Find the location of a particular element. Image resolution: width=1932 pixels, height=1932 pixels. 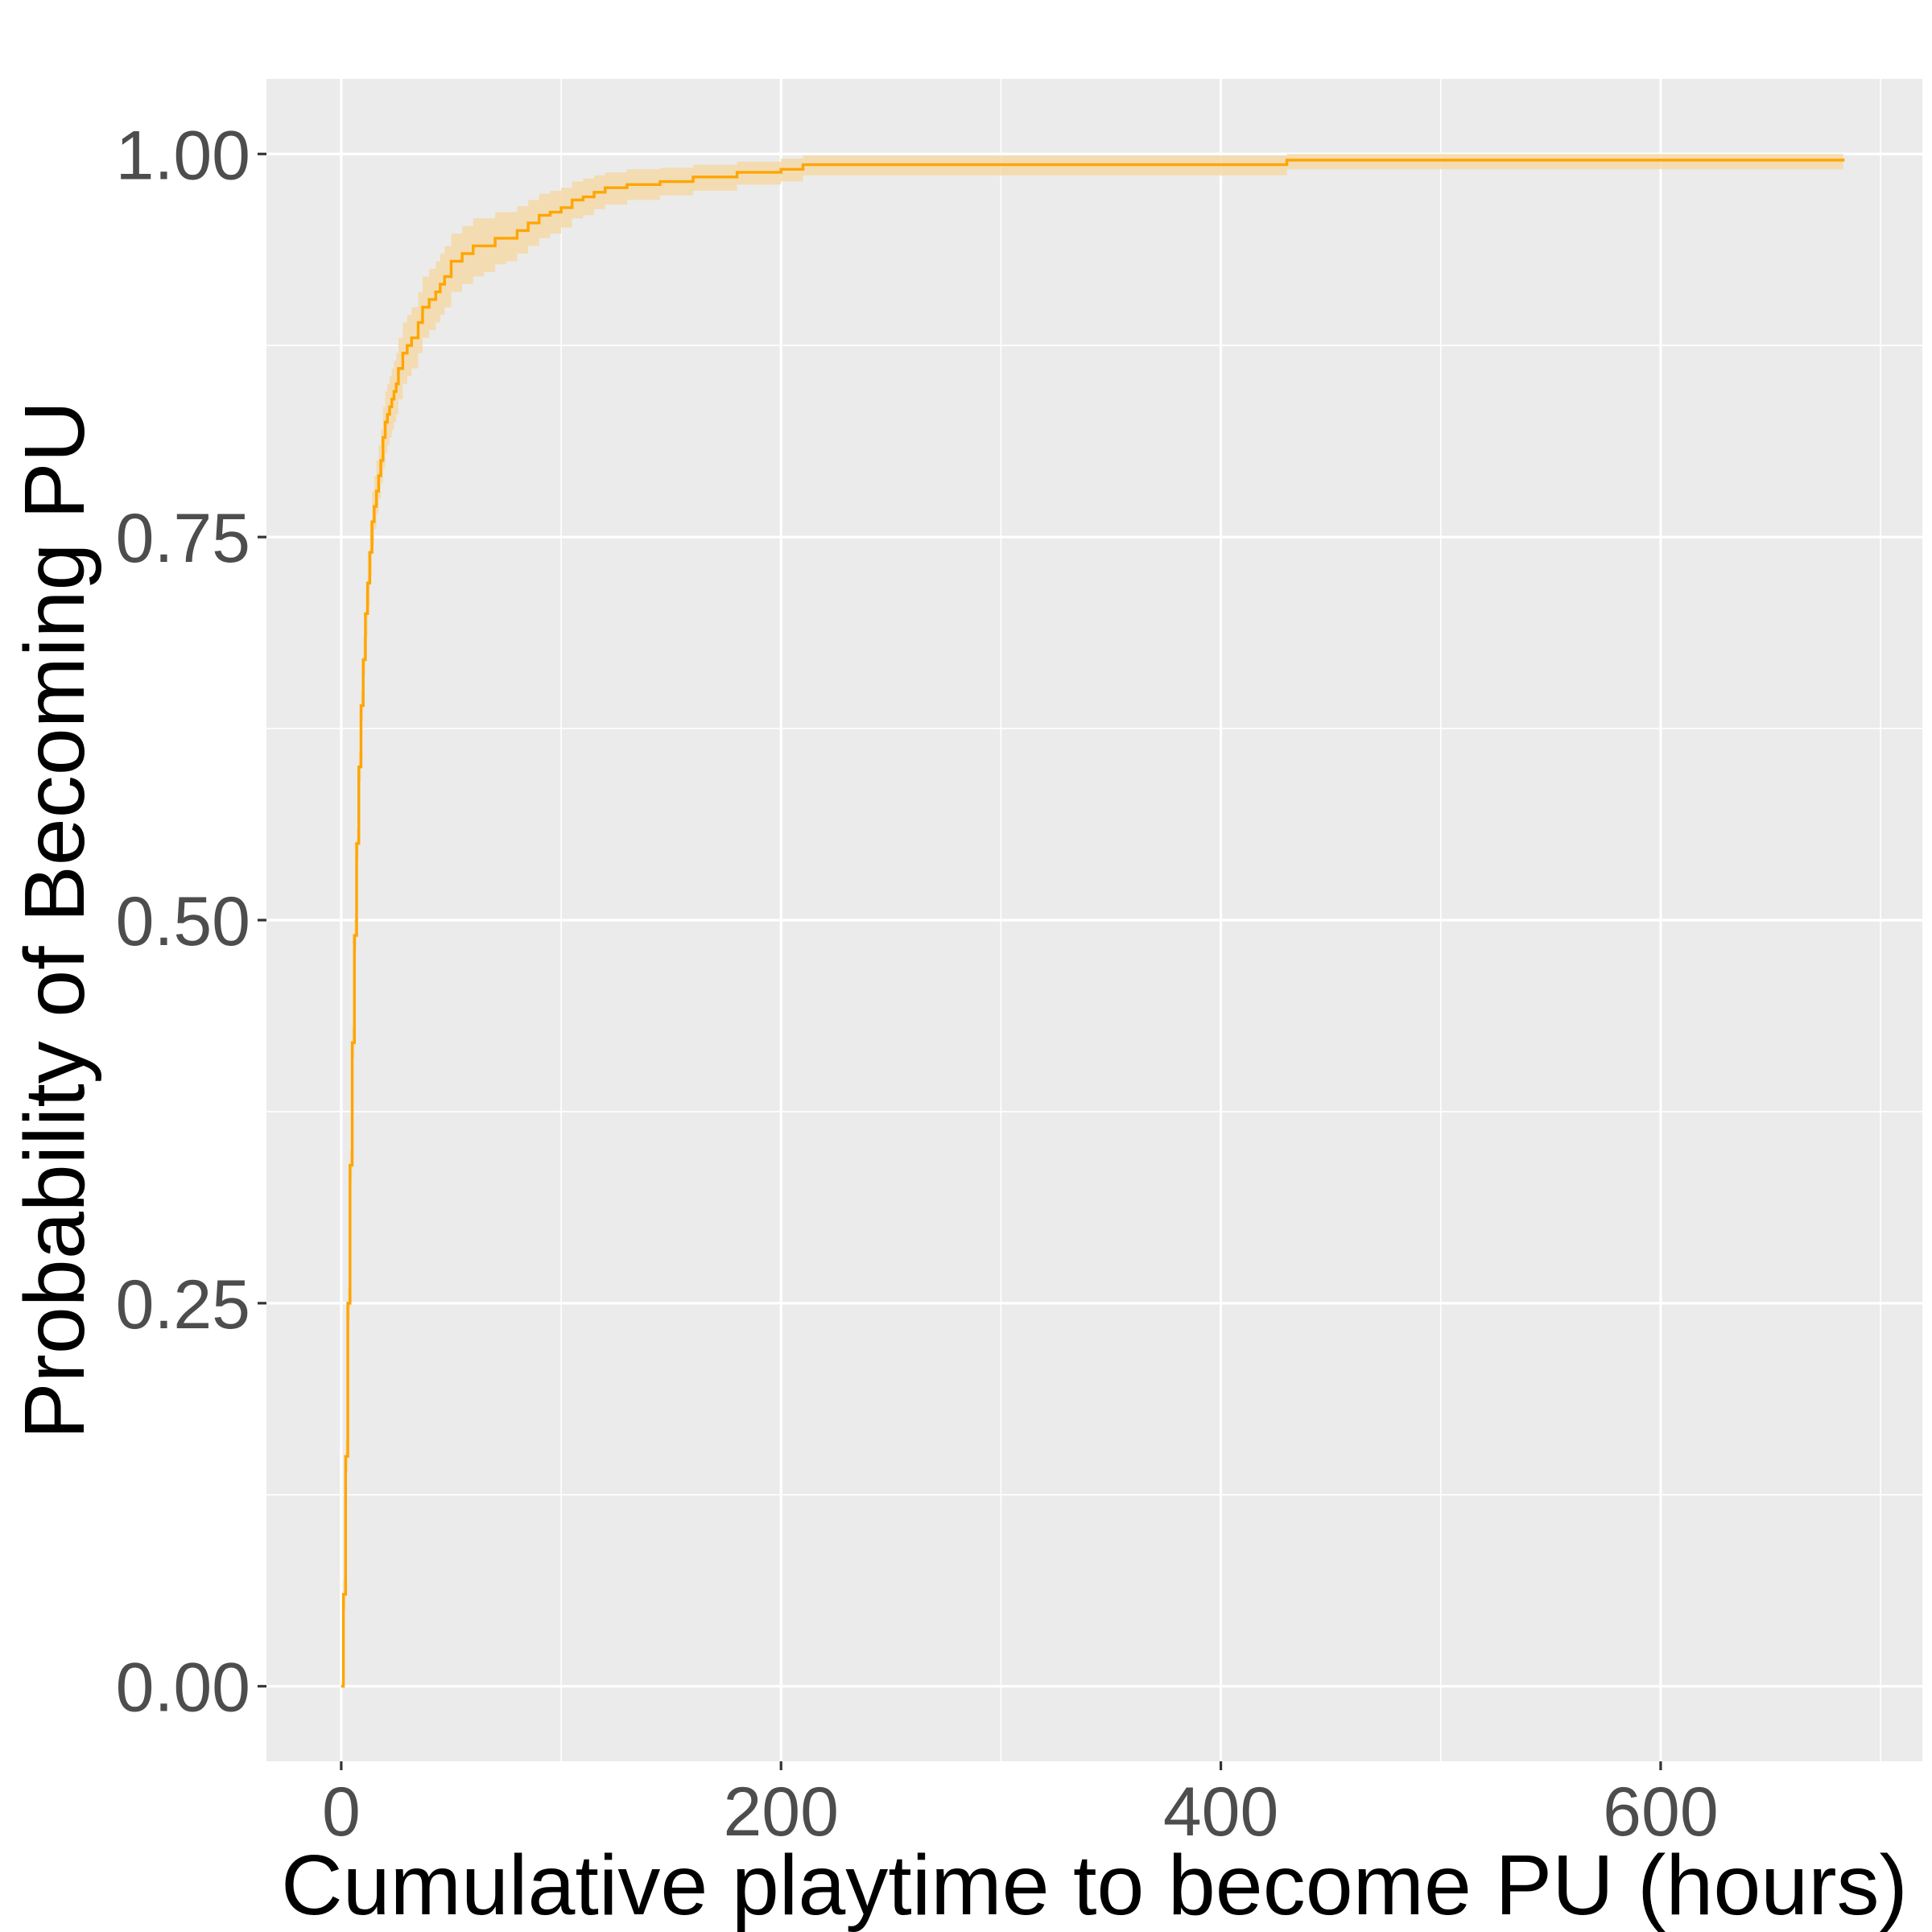

y-axis: 0.00 0.25 0.50 0.75 1.00 is located at coordinates (191, 922).